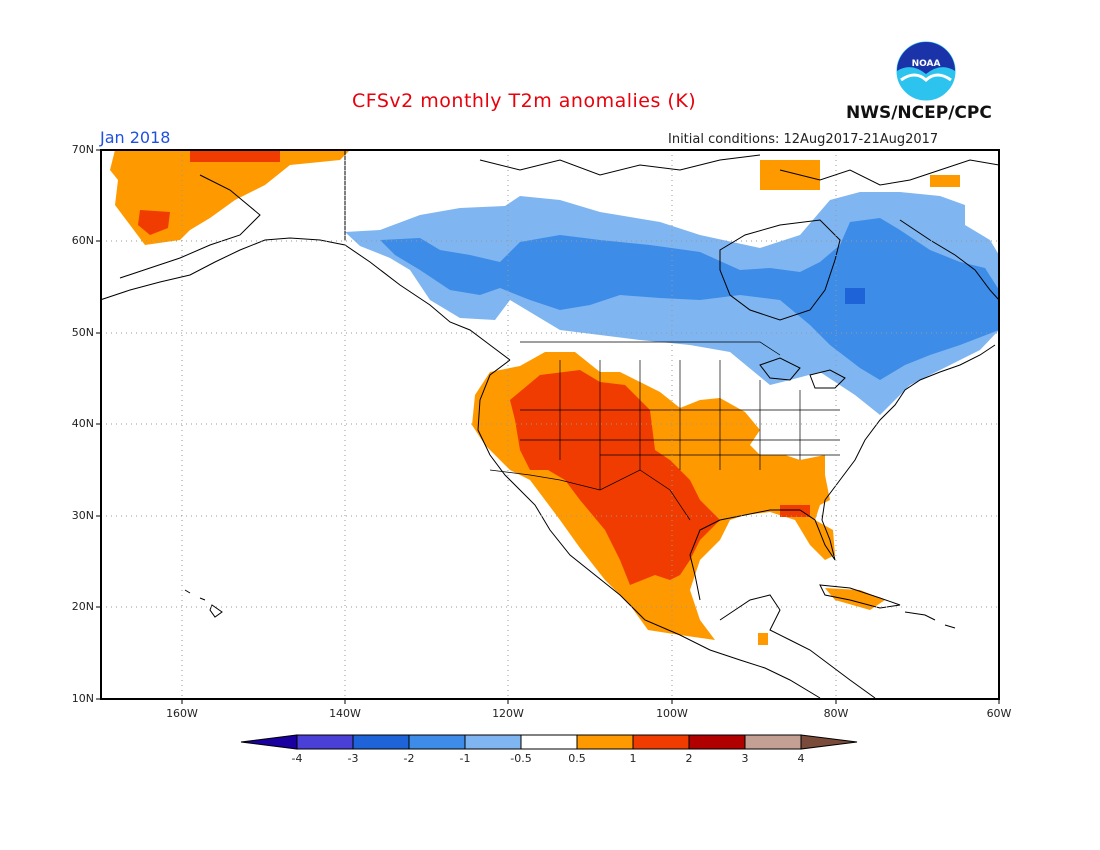  Describe the element at coordinates (409, 758) in the screenshot. I see `colorbar-tick: -2` at that location.